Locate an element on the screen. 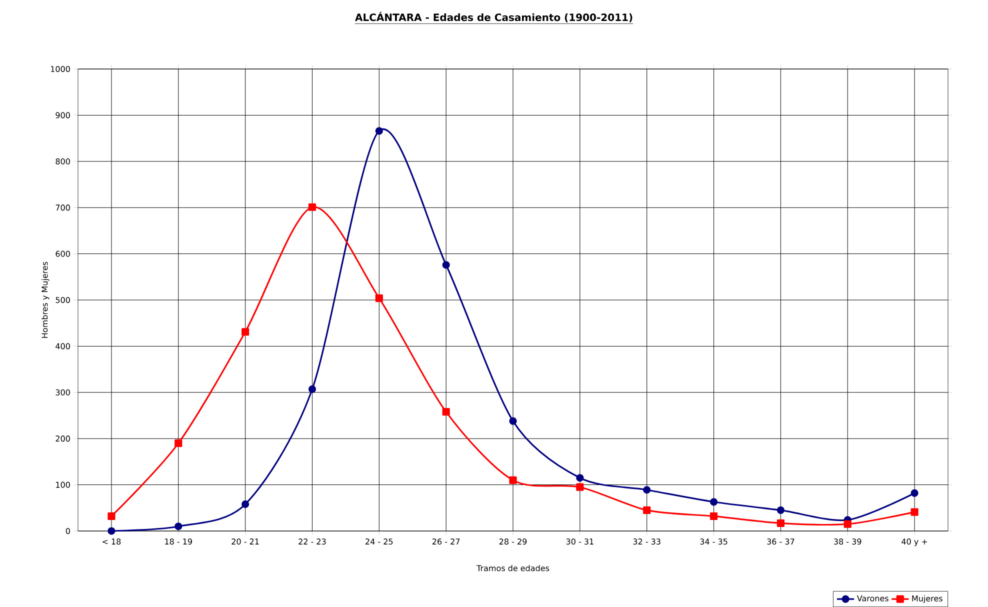  x-tick-label: 40 y + is located at coordinates (915, 542).